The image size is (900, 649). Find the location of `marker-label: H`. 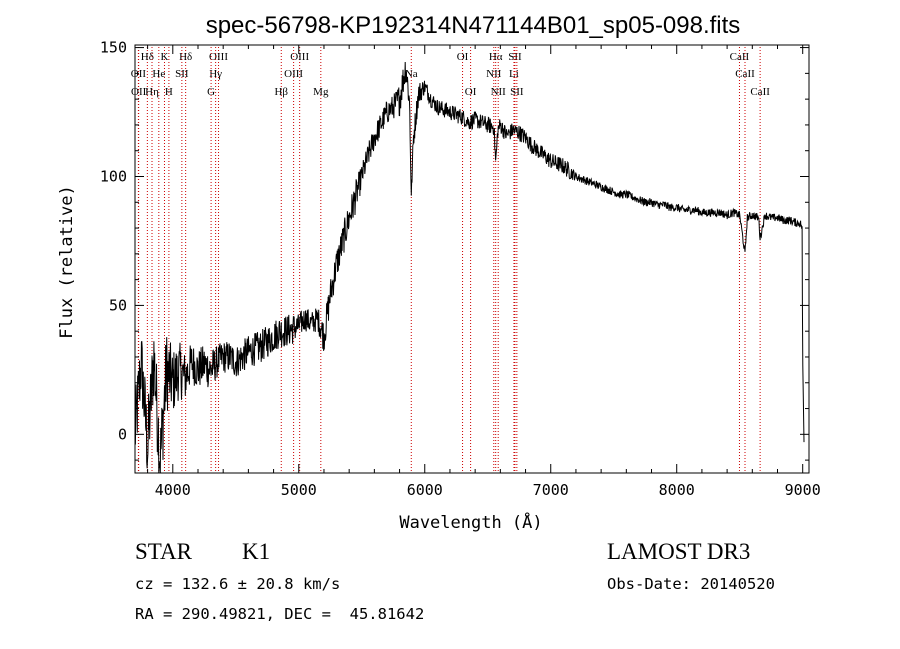

marker-label: H is located at coordinates (169, 92).